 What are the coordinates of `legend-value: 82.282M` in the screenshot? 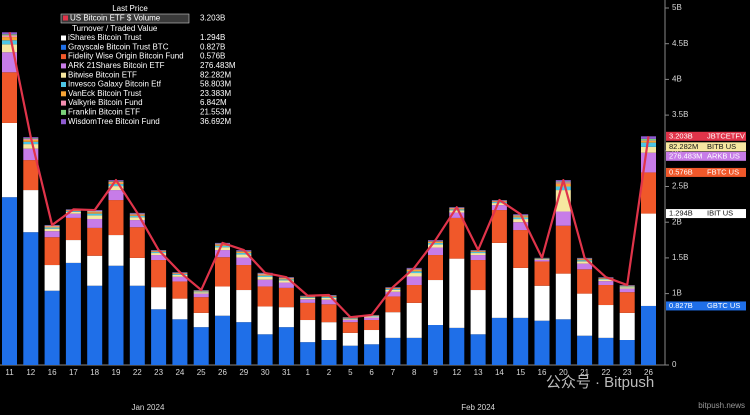 It's located at (215, 74).